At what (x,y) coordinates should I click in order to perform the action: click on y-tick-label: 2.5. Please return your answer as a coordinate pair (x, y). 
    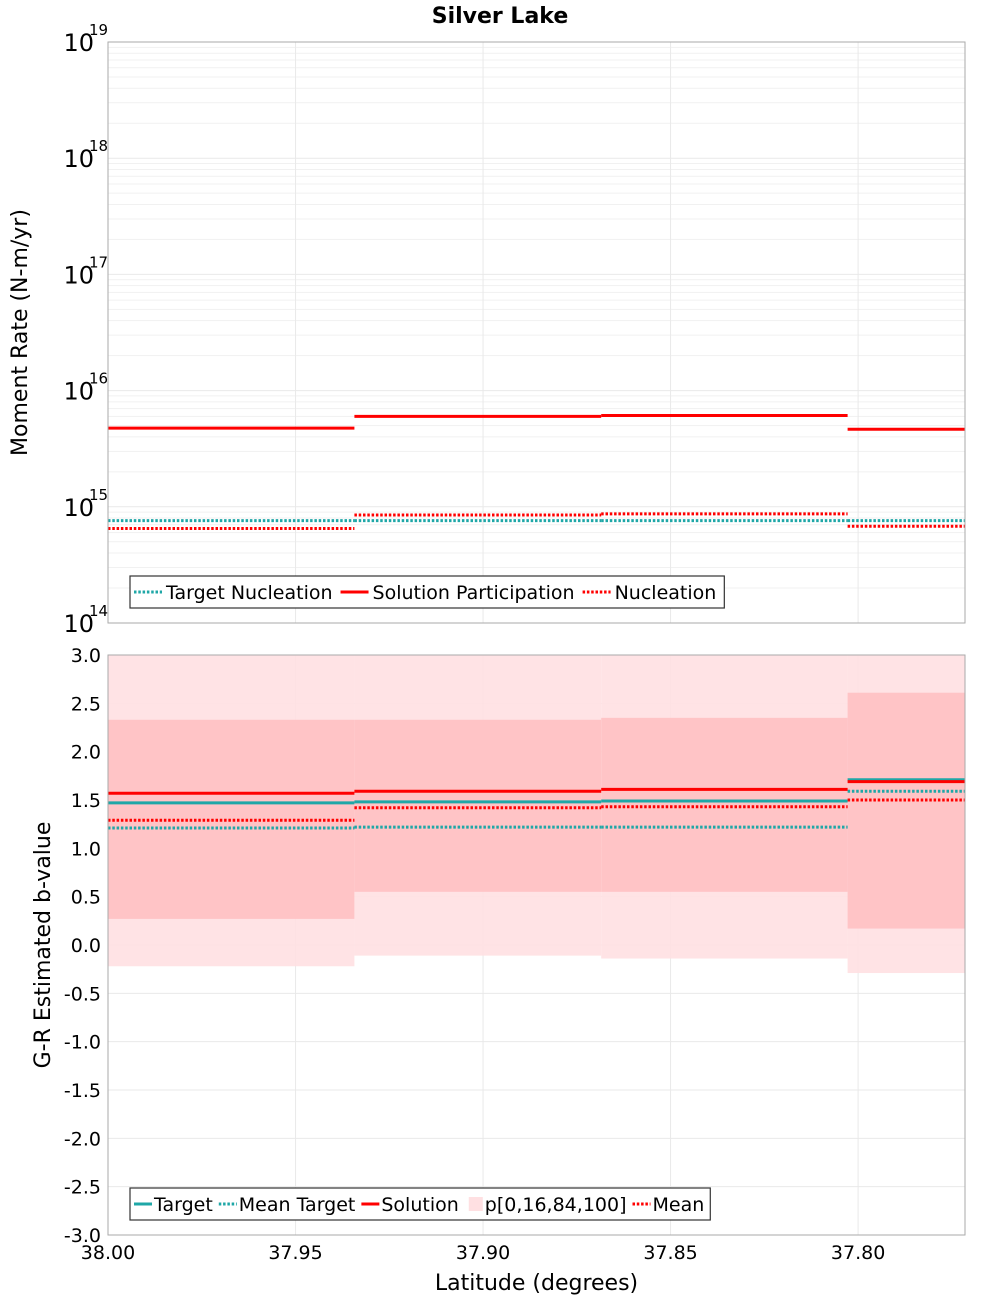
    Looking at the image, I should click on (86, 704).